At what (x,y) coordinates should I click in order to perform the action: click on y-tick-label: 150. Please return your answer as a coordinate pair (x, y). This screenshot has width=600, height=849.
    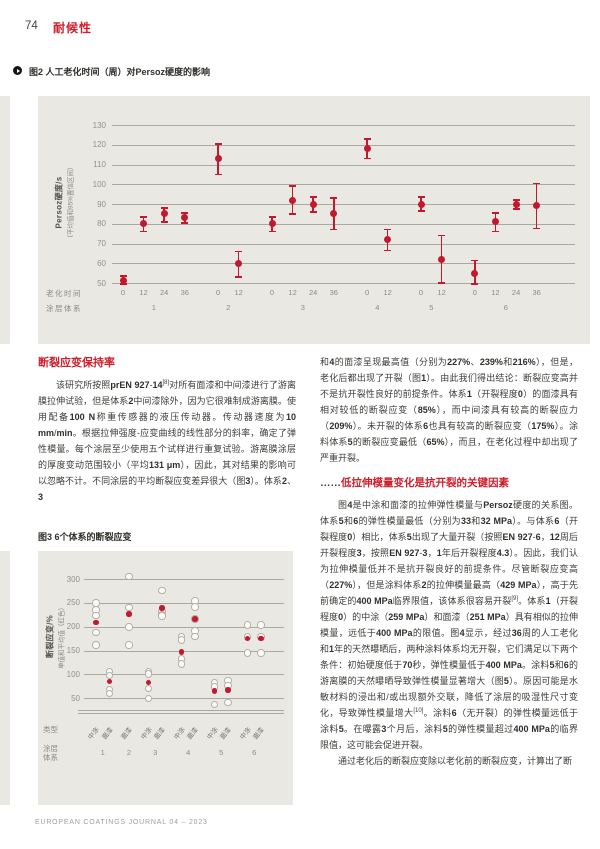
    Looking at the image, I should click on (73, 651).